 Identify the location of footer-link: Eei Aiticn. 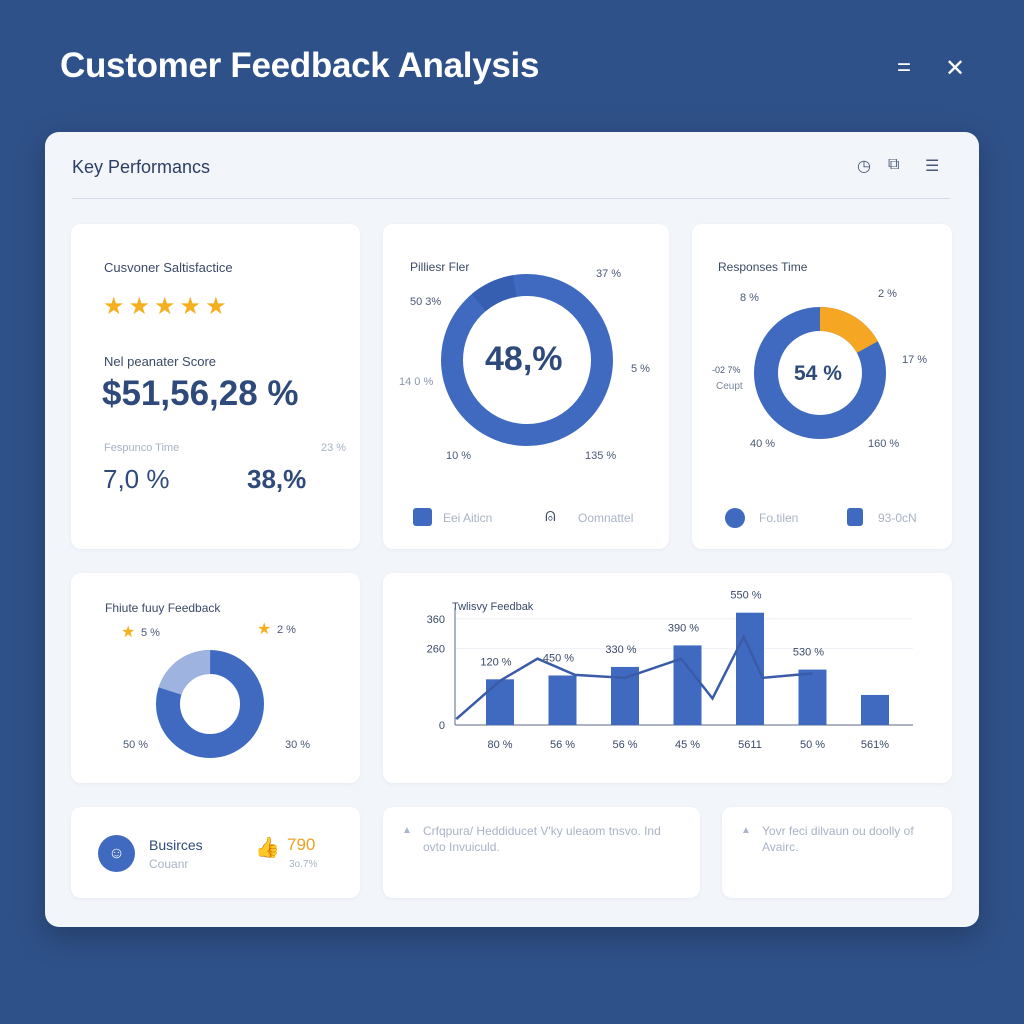
(468, 518).